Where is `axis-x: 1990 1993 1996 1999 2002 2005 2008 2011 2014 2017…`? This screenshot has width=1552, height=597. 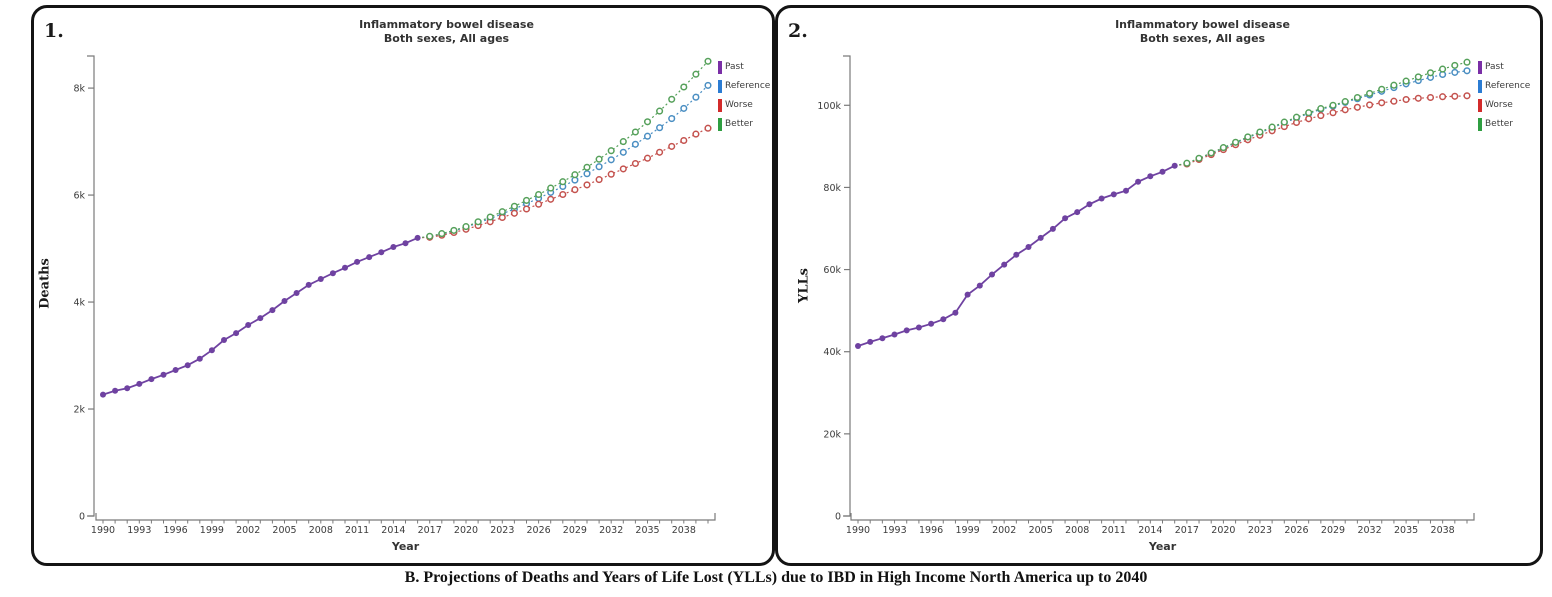 axis-x: 1990 1993 1996 1999 2002 2005 2008 2011 2014 2017… is located at coordinates (1160, 524).